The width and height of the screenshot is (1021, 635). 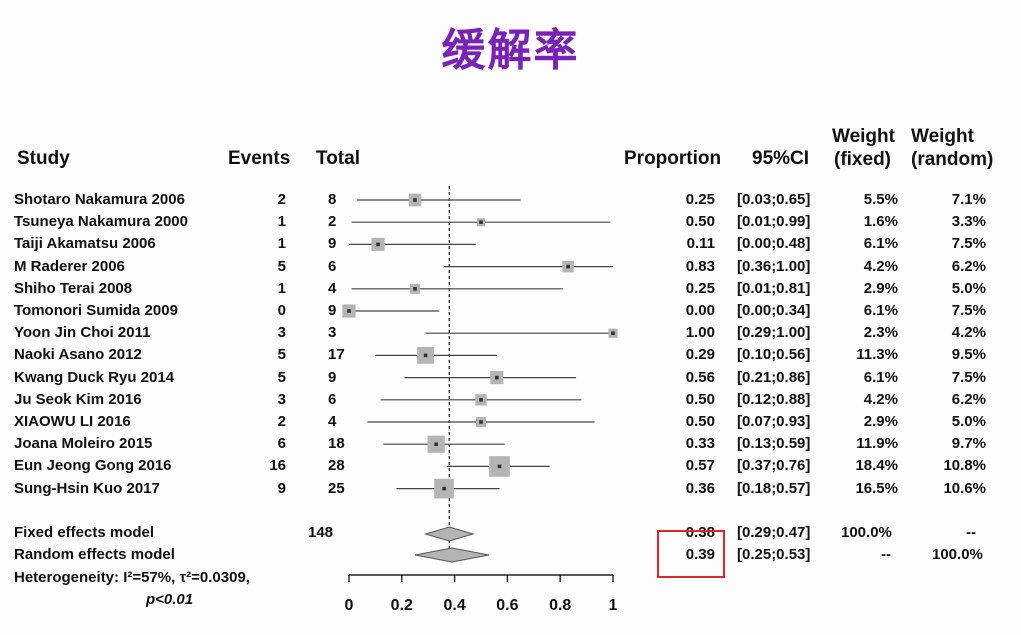 I want to click on x-tick-label: 0.6, so click(x=507, y=605).